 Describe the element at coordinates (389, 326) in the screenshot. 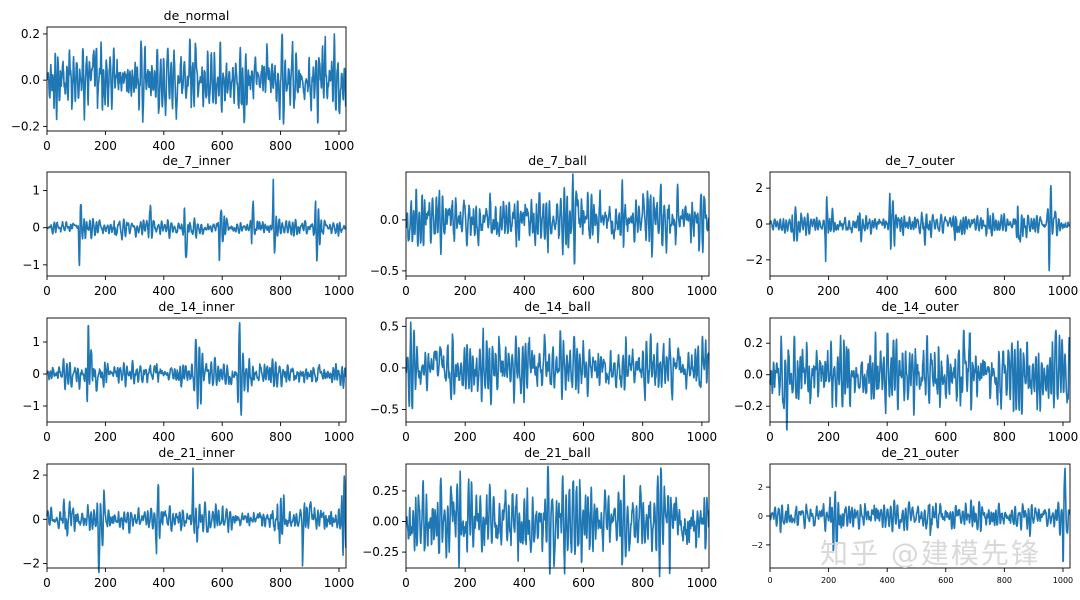

I see `y-tick-label: 0.5` at that location.